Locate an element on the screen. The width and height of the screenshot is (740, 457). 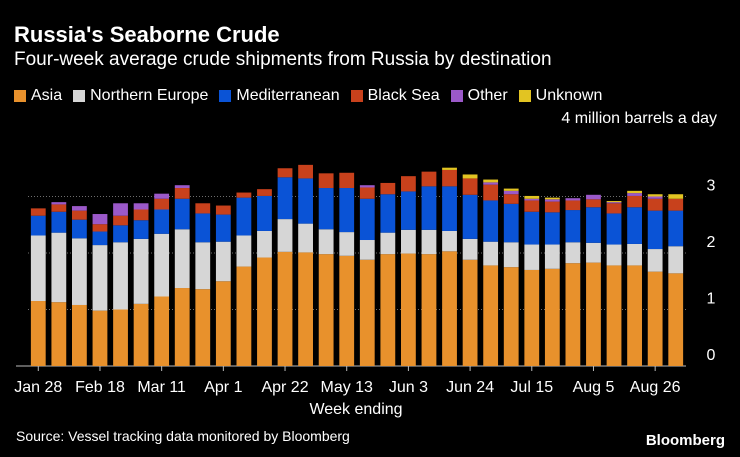
legend-swatch-northern-europe is located at coordinates (79, 96).